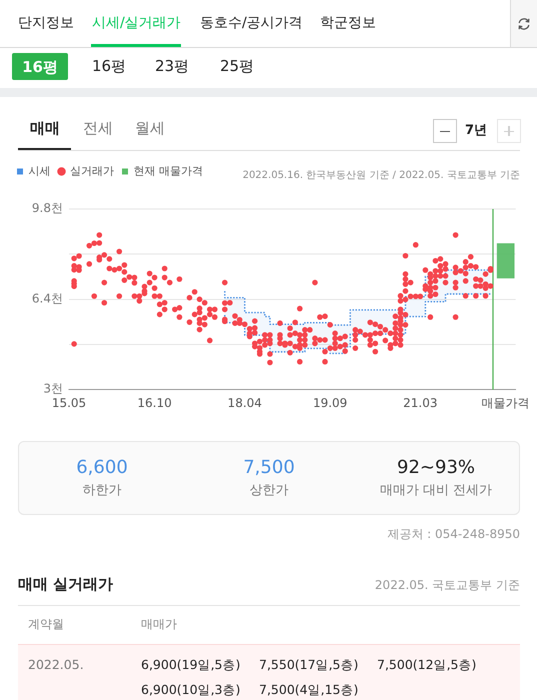 The width and height of the screenshot is (537, 700). Describe the element at coordinates (506, 403) in the screenshot. I see `x-tick-label: 매물가격` at that location.